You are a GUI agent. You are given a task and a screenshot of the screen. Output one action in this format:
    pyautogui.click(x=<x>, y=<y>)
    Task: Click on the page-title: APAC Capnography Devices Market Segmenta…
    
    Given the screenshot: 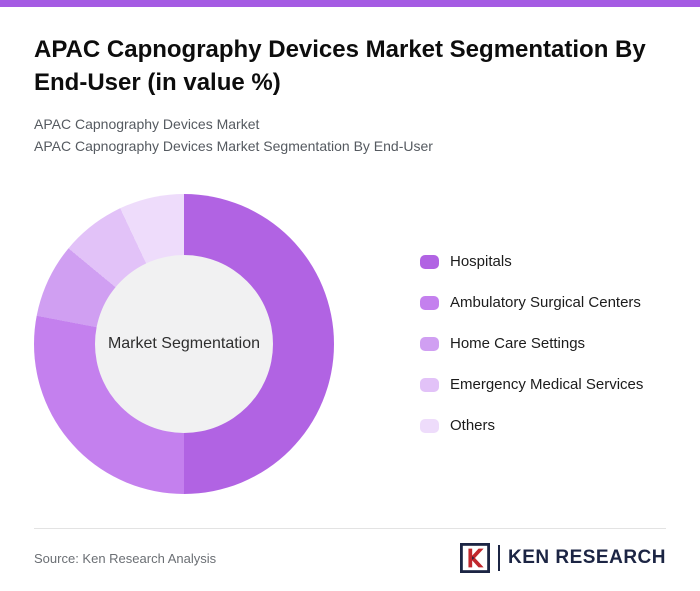 What is the action you would take?
    pyautogui.click(x=340, y=66)
    